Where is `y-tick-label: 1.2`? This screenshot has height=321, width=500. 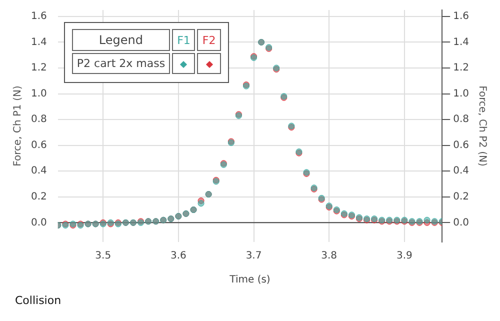
y-tick-label: 1.2 is located at coordinates (38, 68).